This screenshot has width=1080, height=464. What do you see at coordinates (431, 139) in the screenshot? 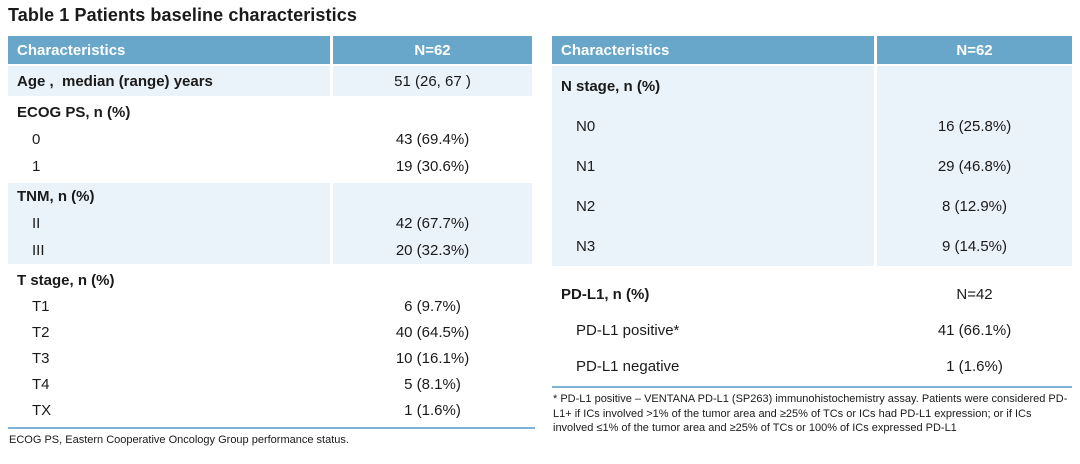
I see `row-value: 43 (69.4%)` at bounding box center [431, 139].